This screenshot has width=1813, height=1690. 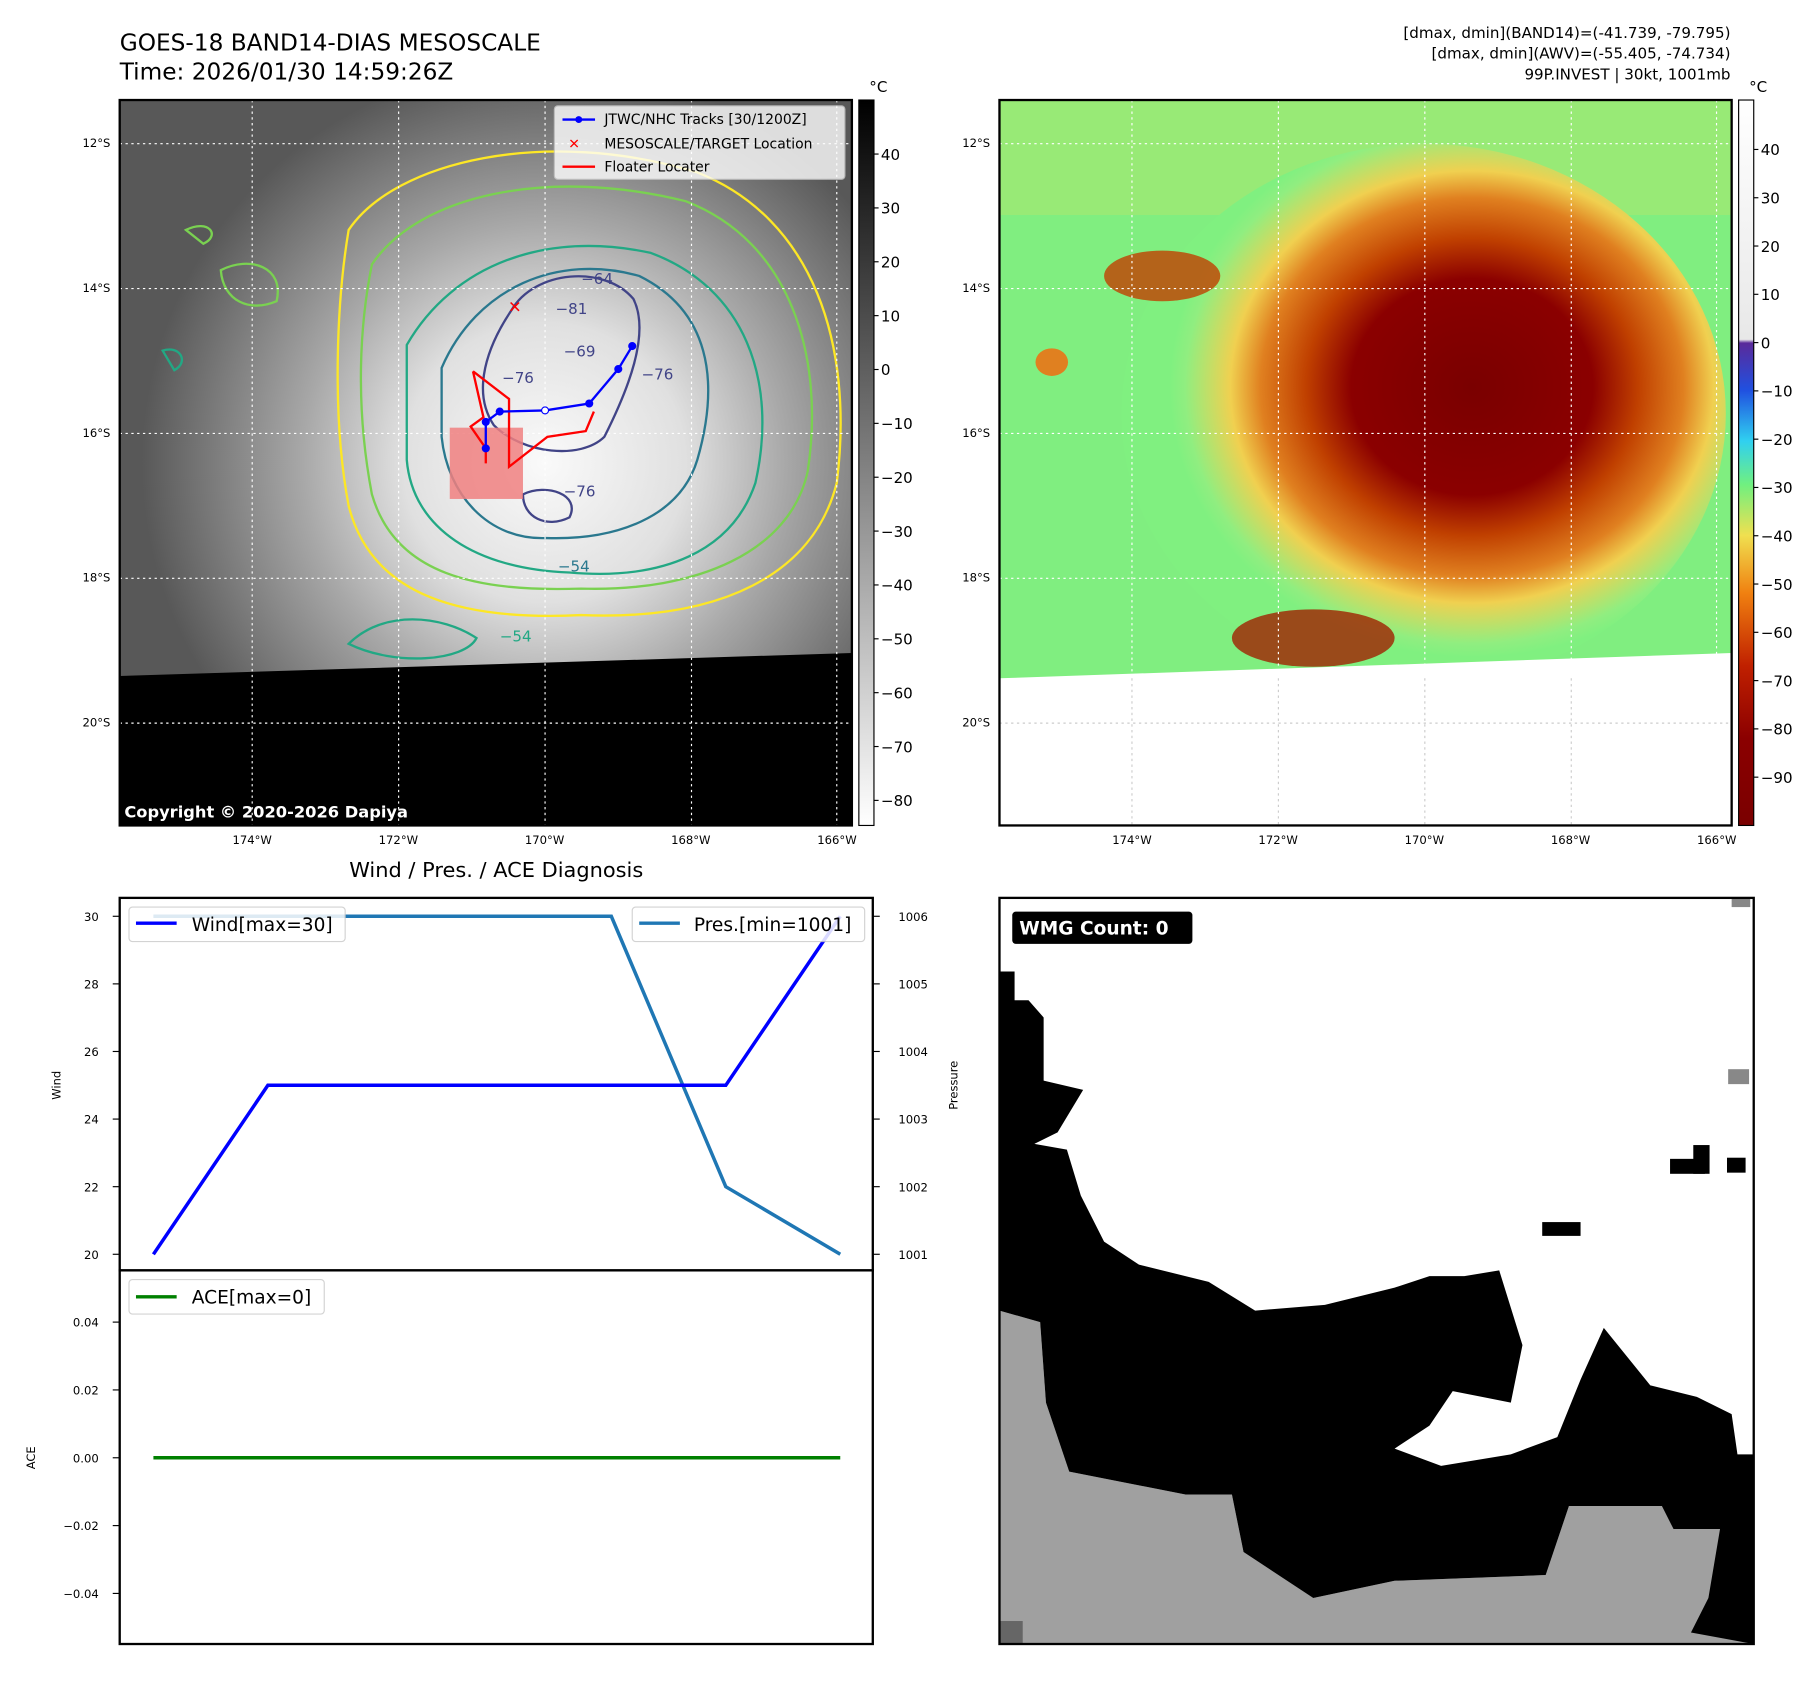 I want to click on wmg-gray-region, so click(x=1376, y=1477).